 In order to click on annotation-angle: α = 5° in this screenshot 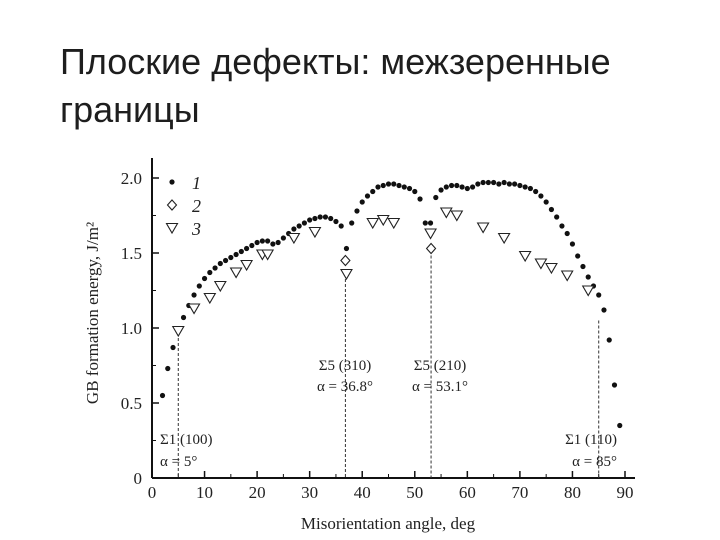, I will do `click(178, 462)`.